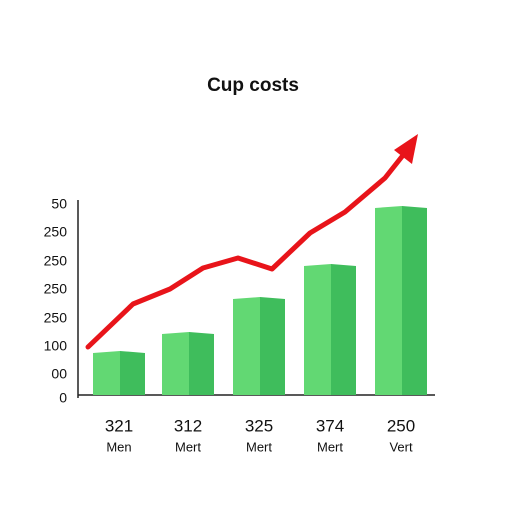  I want to click on bar-value: 312, so click(188, 425).